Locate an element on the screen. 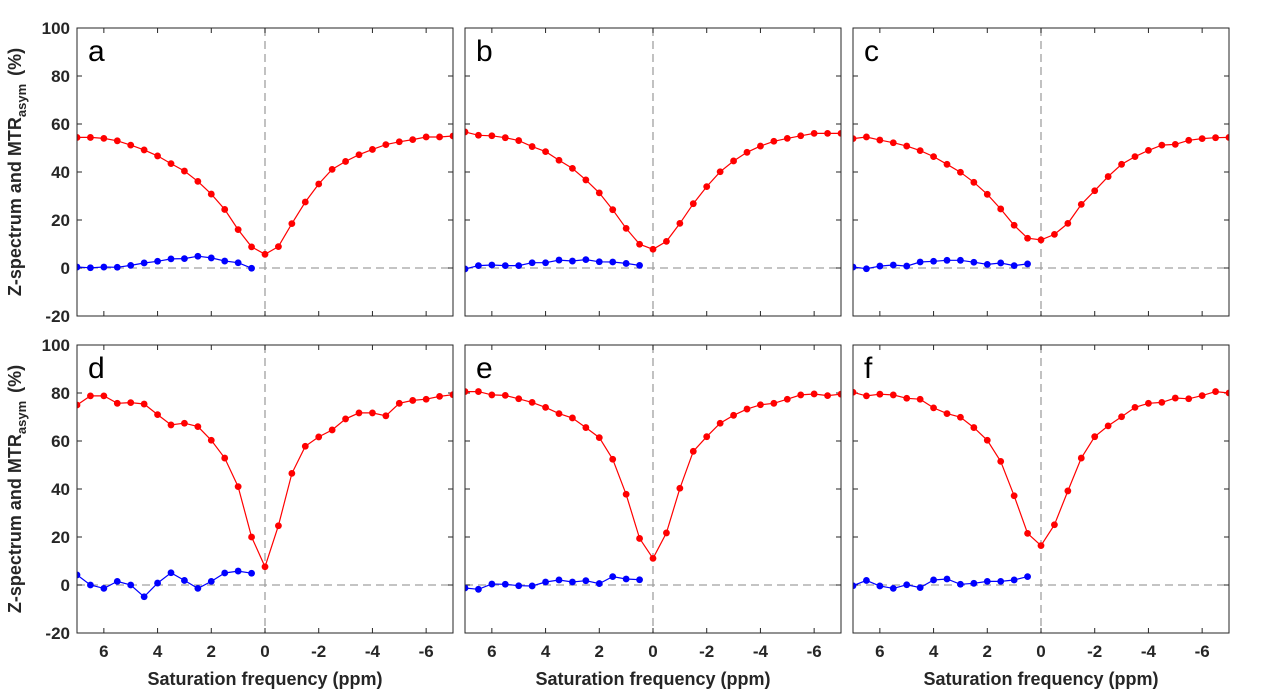 This screenshot has height=691, width=1276. x-axis-label-c: Saturation frequency (ppm) is located at coordinates (1040, 679).